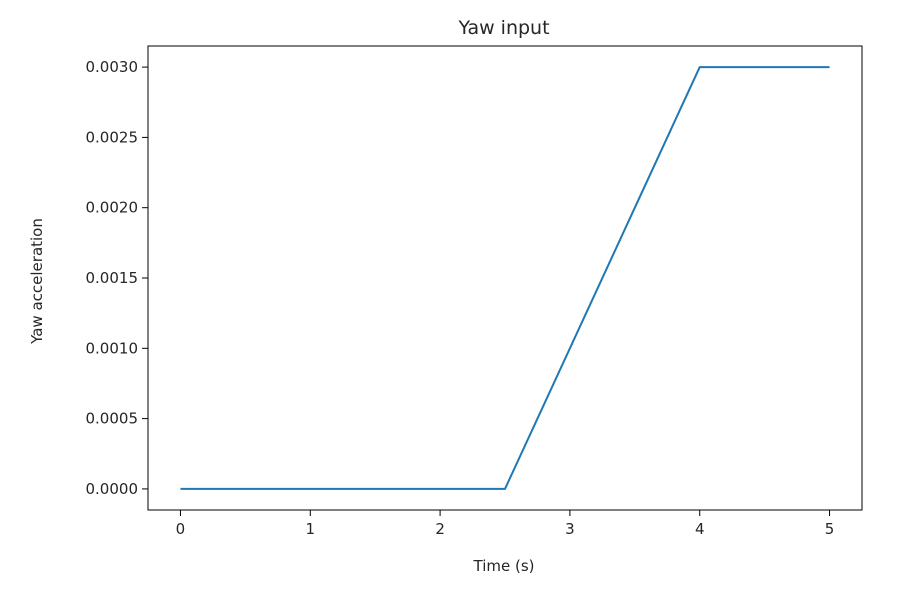 The image size is (898, 600). Describe the element at coordinates (503, 28) in the screenshot. I see `chart-title: Yaw input` at that location.